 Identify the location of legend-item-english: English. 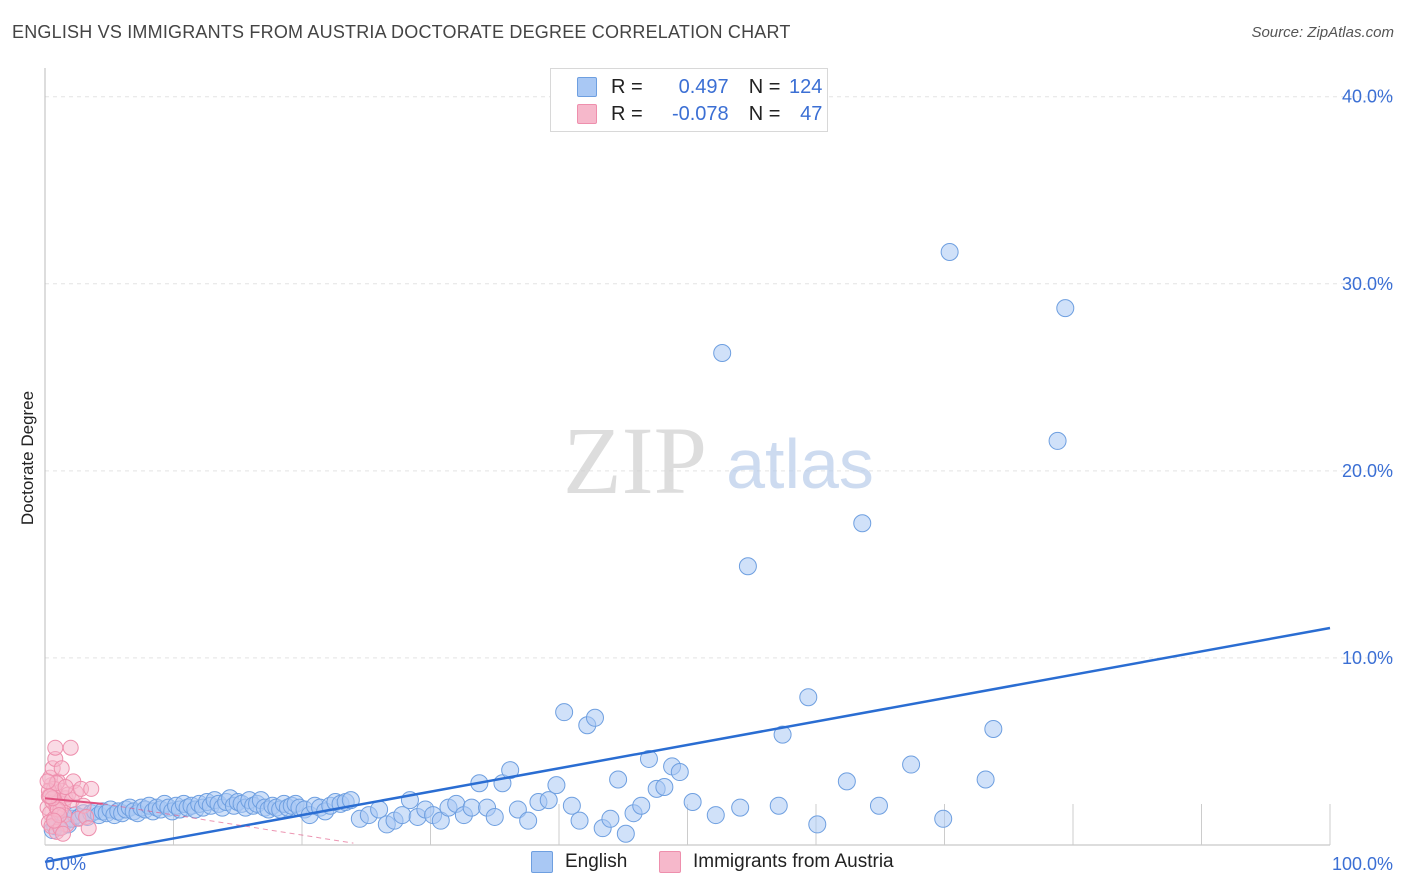
(579, 862).